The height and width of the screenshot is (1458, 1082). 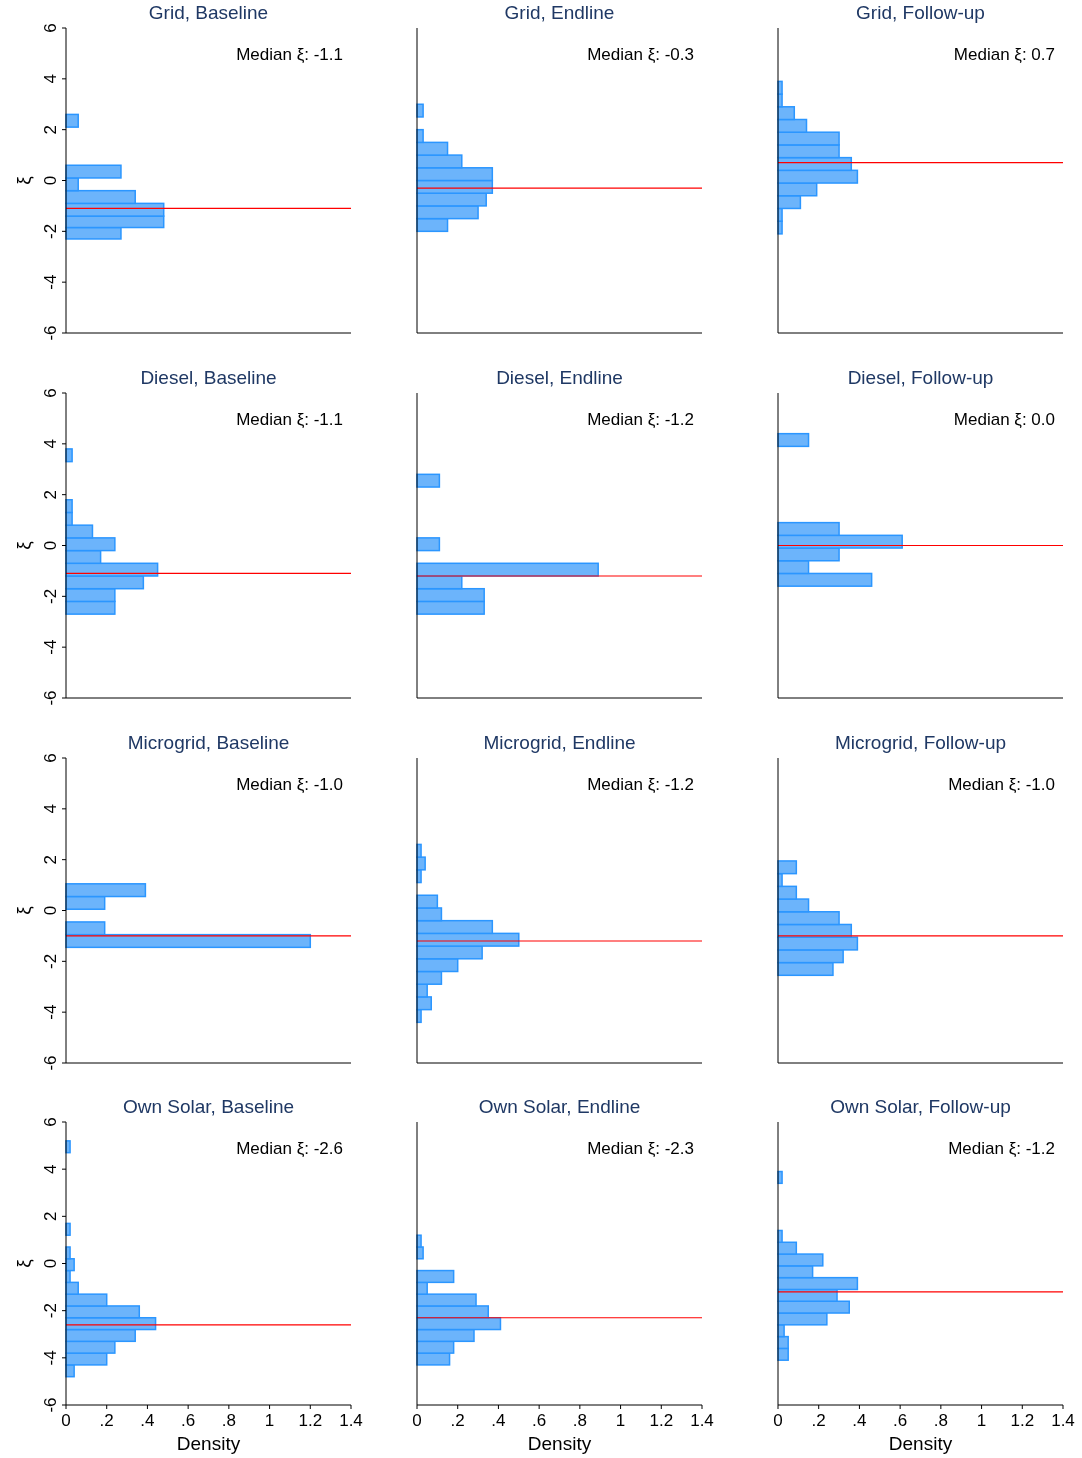 What do you see at coordinates (208, 377) in the screenshot?
I see `chart-title: Diesel, Baseline` at bounding box center [208, 377].